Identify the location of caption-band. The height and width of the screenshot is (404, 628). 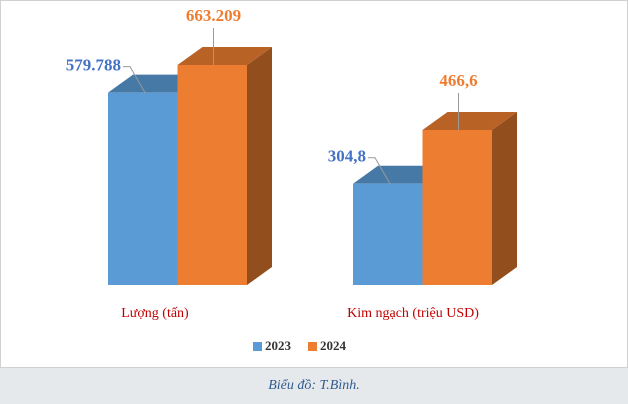
(314, 386).